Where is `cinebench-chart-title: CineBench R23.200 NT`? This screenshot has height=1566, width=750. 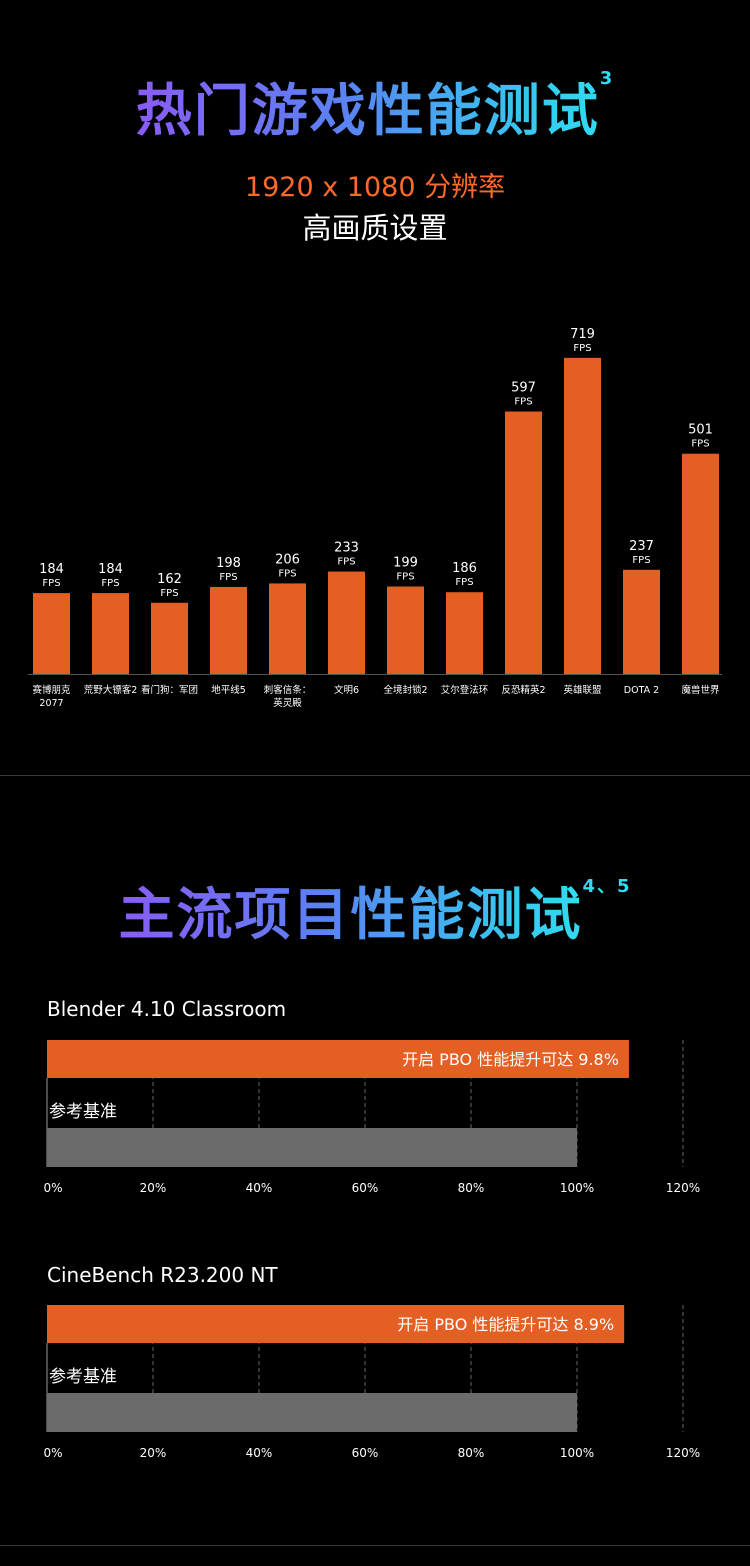 cinebench-chart-title: CineBench R23.200 NT is located at coordinates (162, 1275).